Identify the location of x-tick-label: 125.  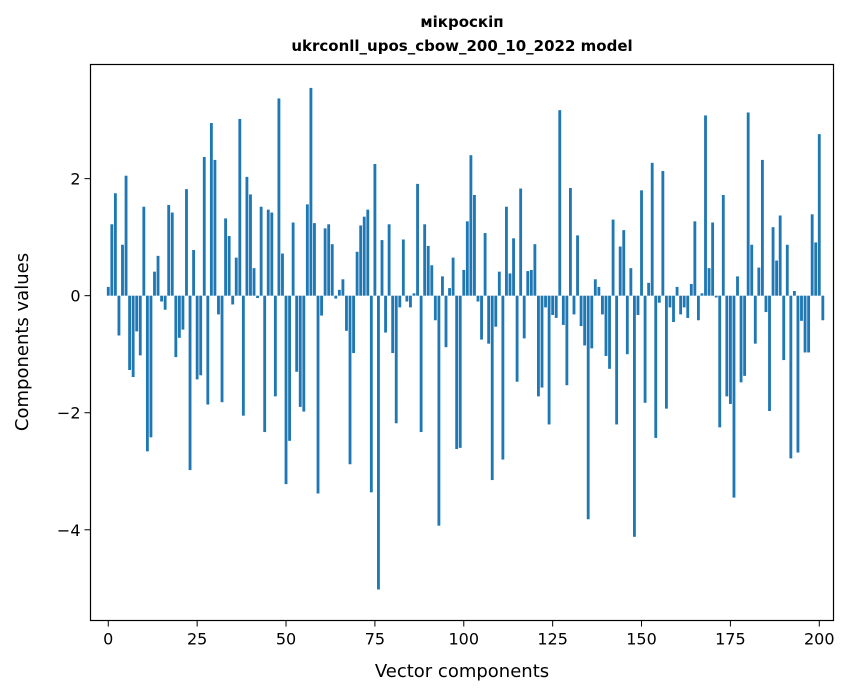
(552, 639).